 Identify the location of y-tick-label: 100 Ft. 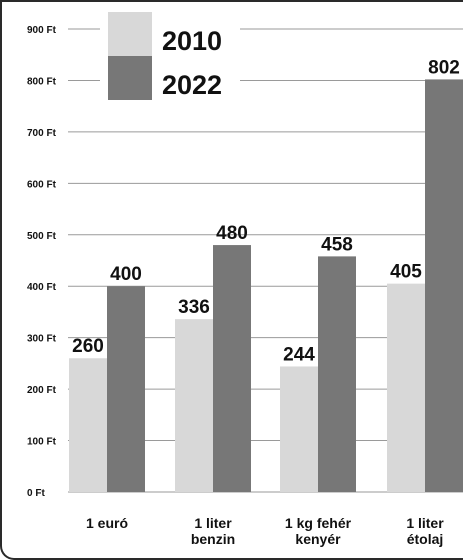
(42, 442).